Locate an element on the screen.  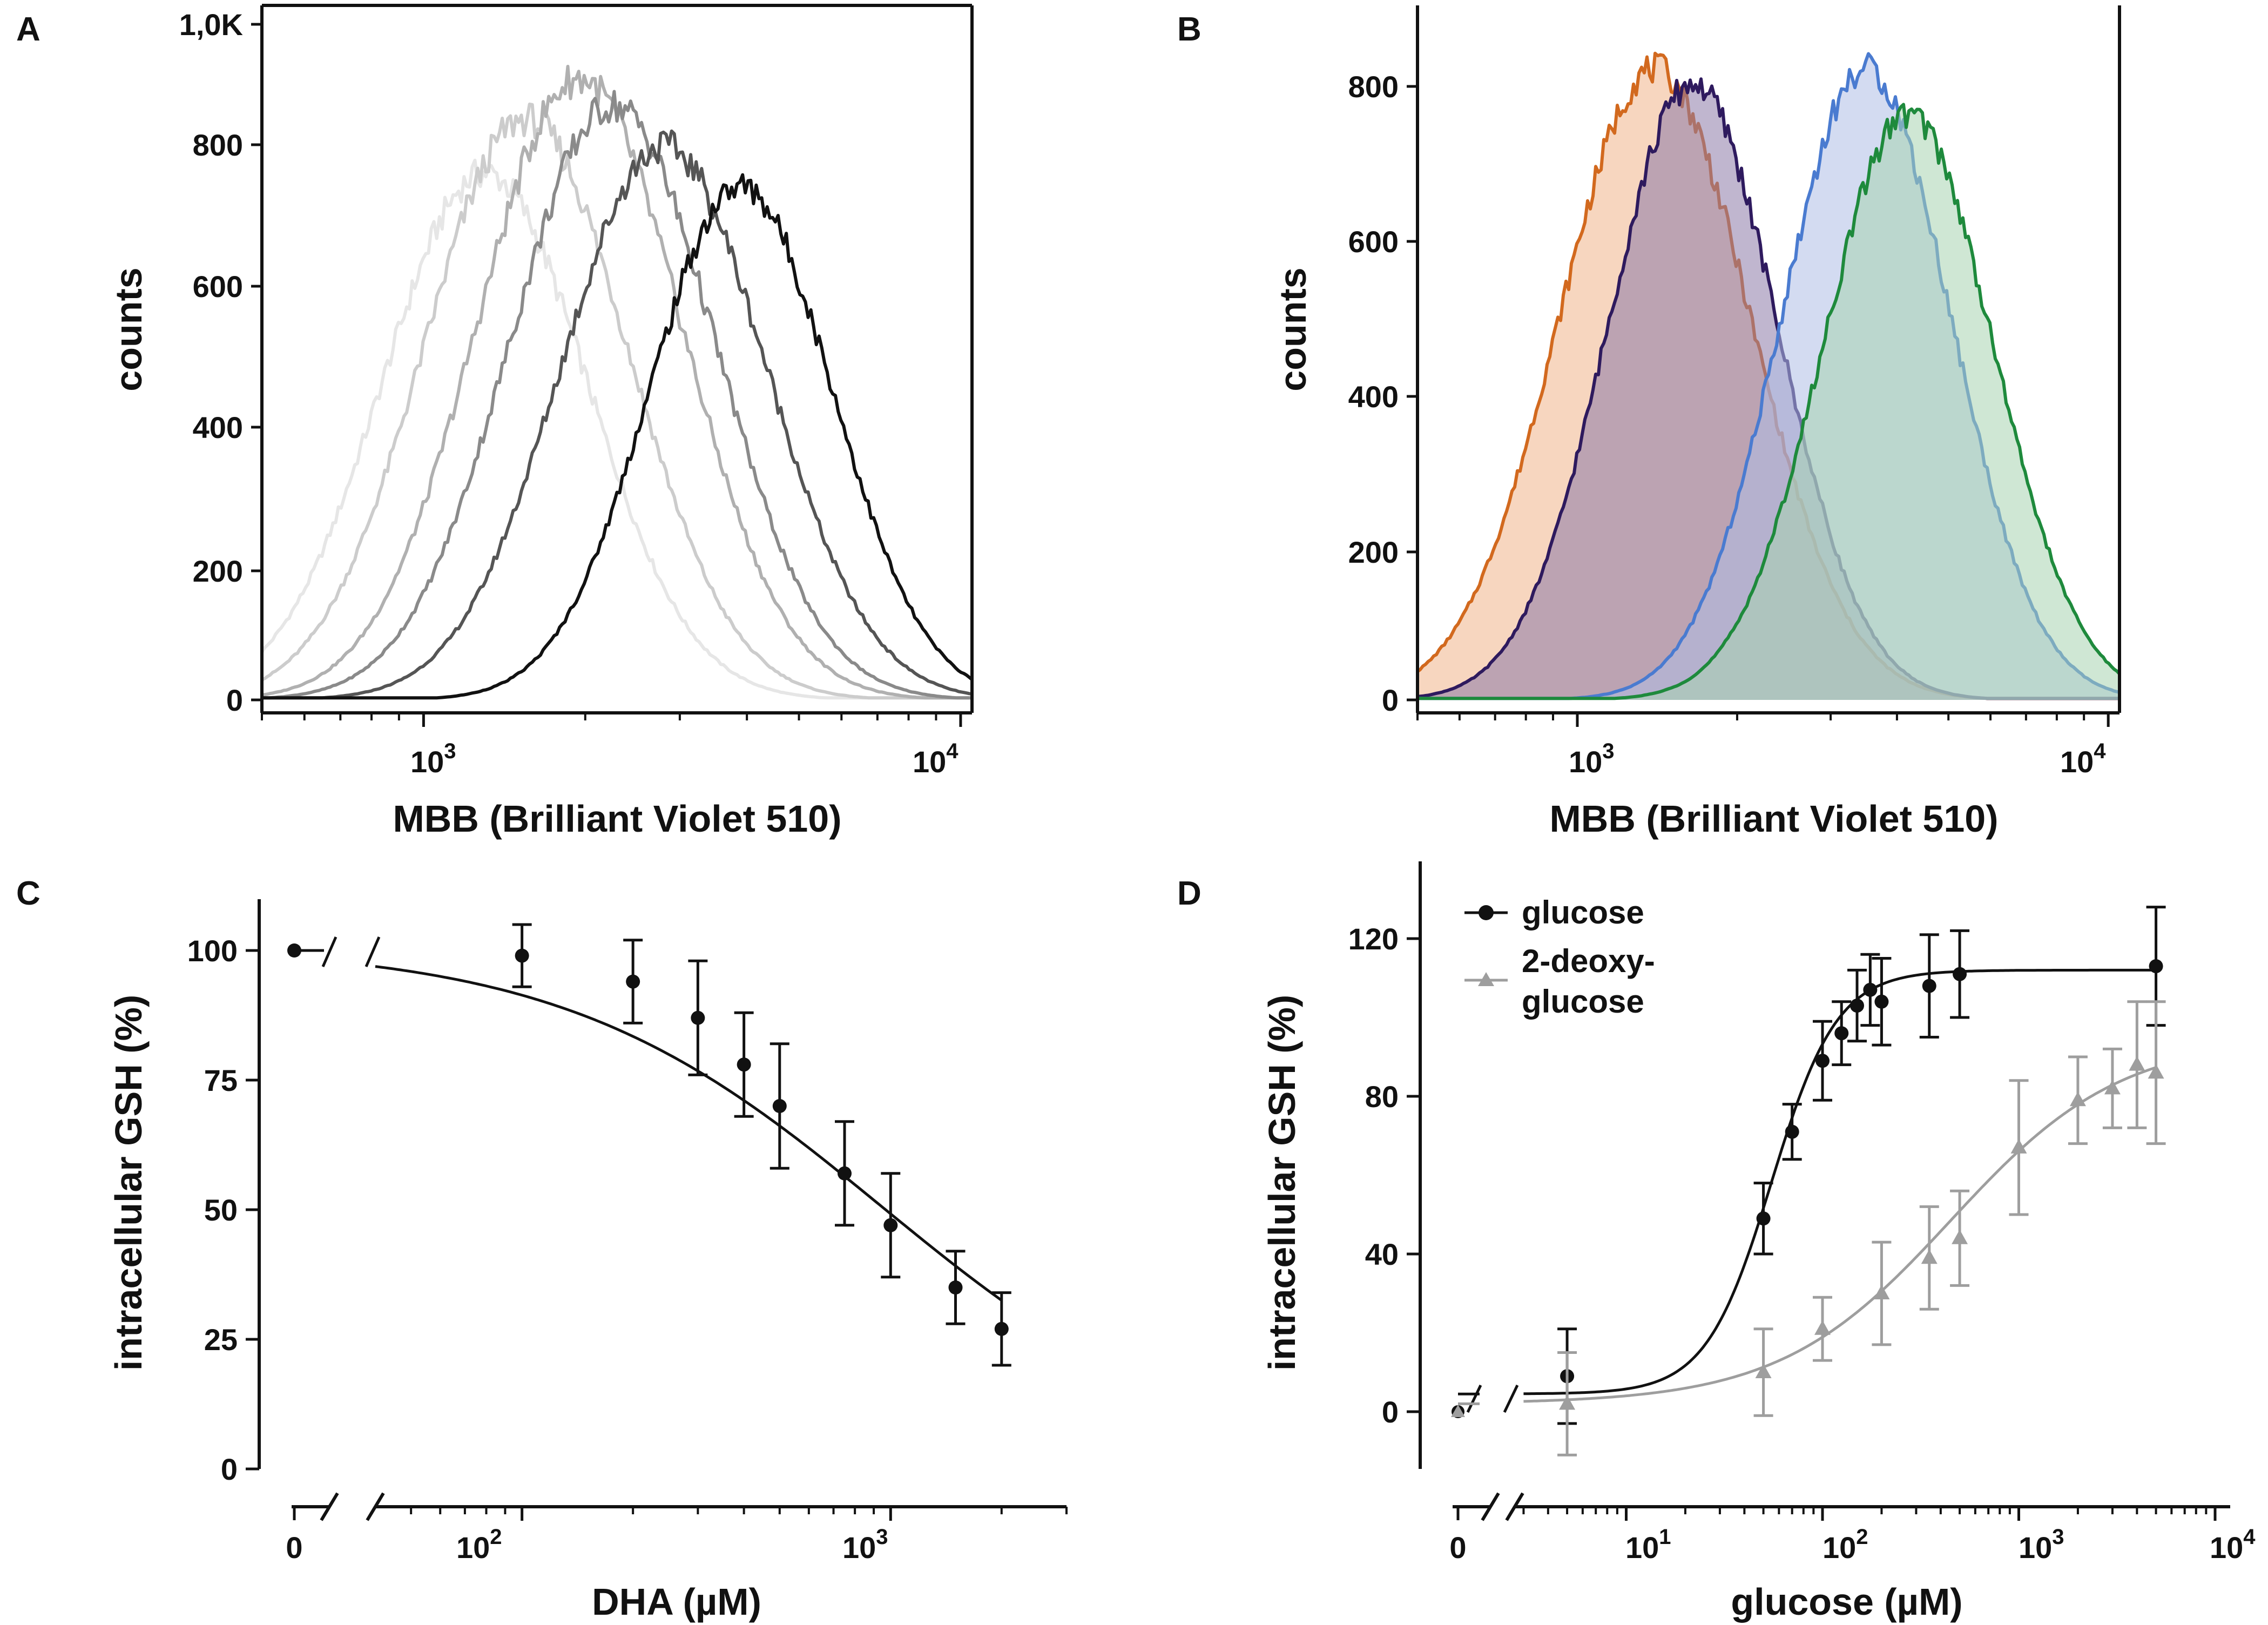
panel-b-x-minor-ticks is located at coordinates (1763, 720).